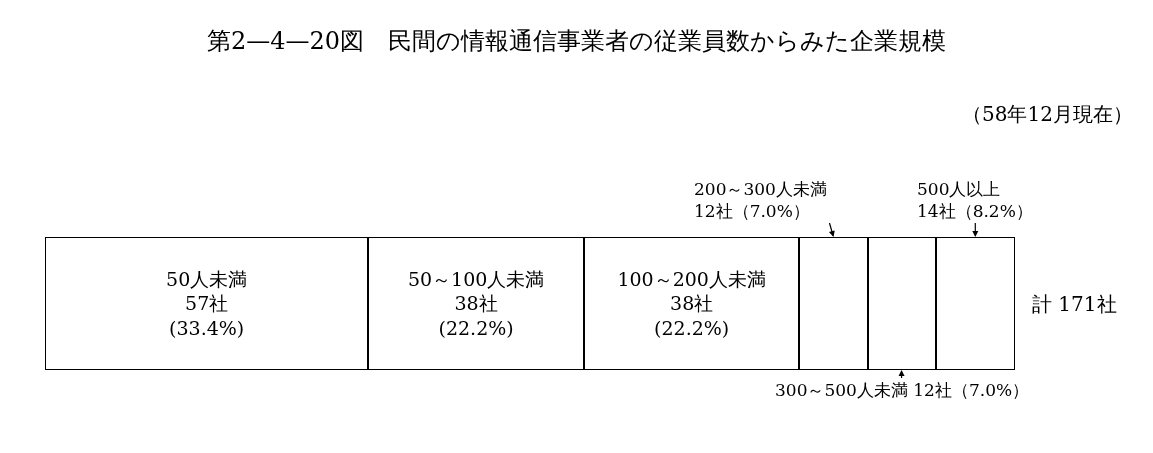 Image resolution: width=1153 pixels, height=453 pixels. What do you see at coordinates (975, 211) in the screenshot?
I see `data-label: 14社（8.2%）` at bounding box center [975, 211].